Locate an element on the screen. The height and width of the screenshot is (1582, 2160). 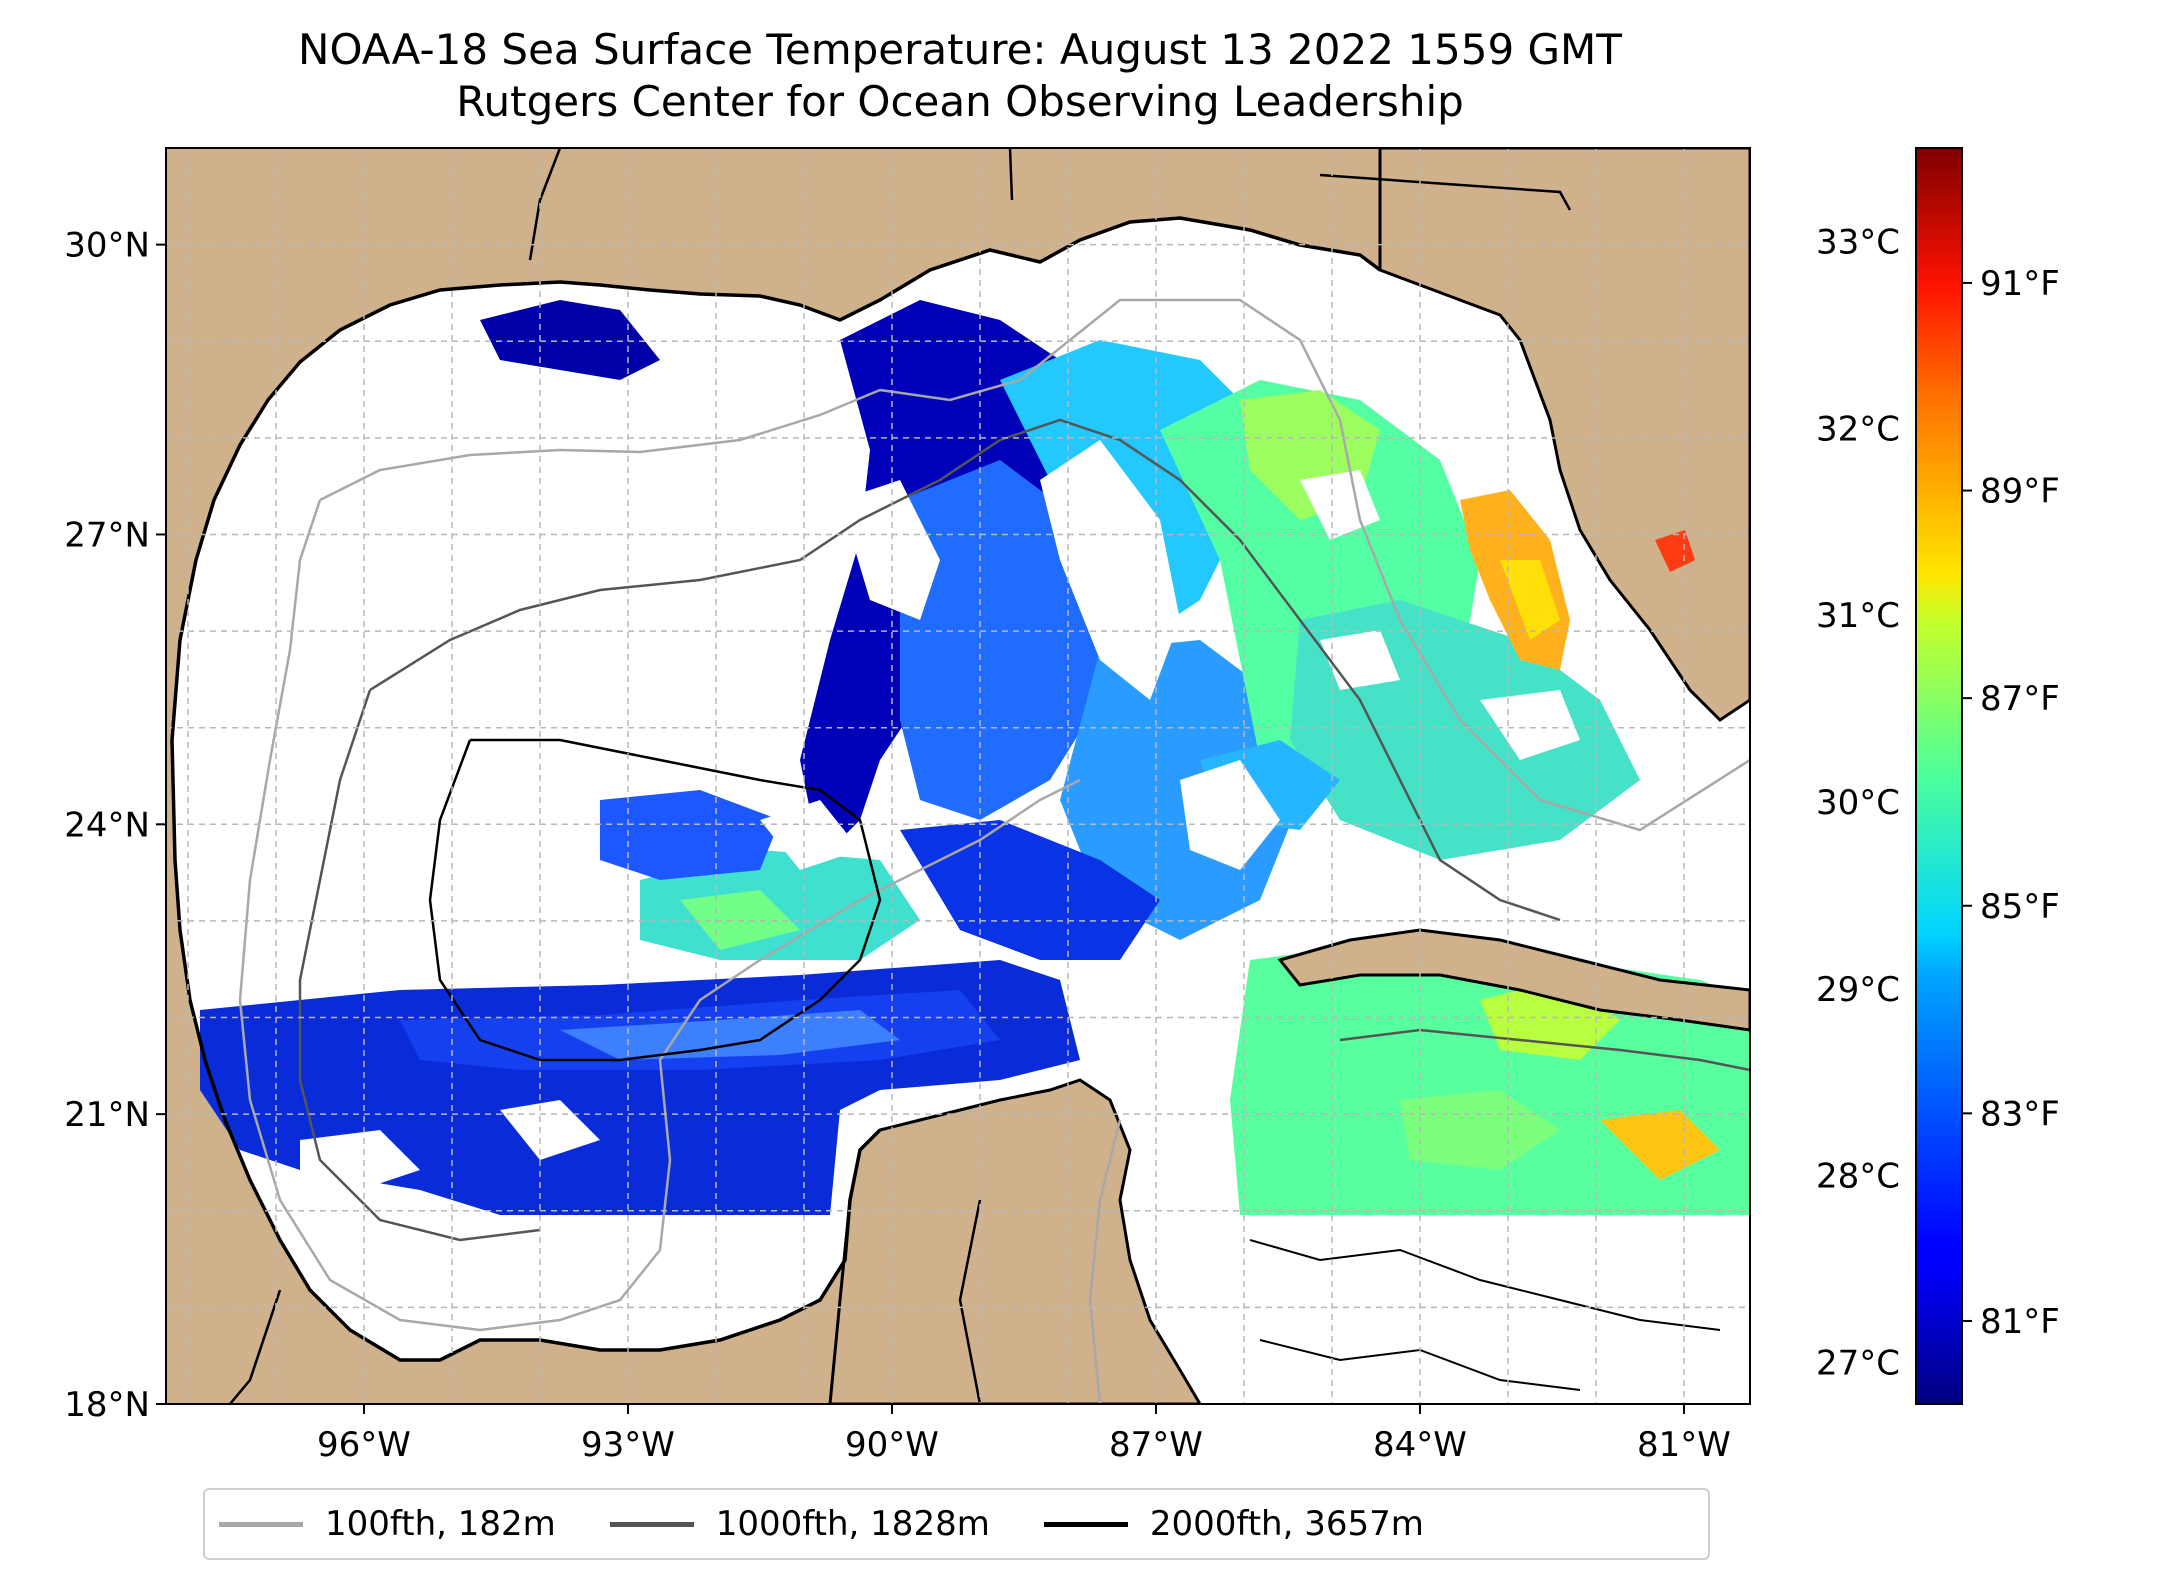
celsius-tick-label: 33°C is located at coordinates (1858, 242).